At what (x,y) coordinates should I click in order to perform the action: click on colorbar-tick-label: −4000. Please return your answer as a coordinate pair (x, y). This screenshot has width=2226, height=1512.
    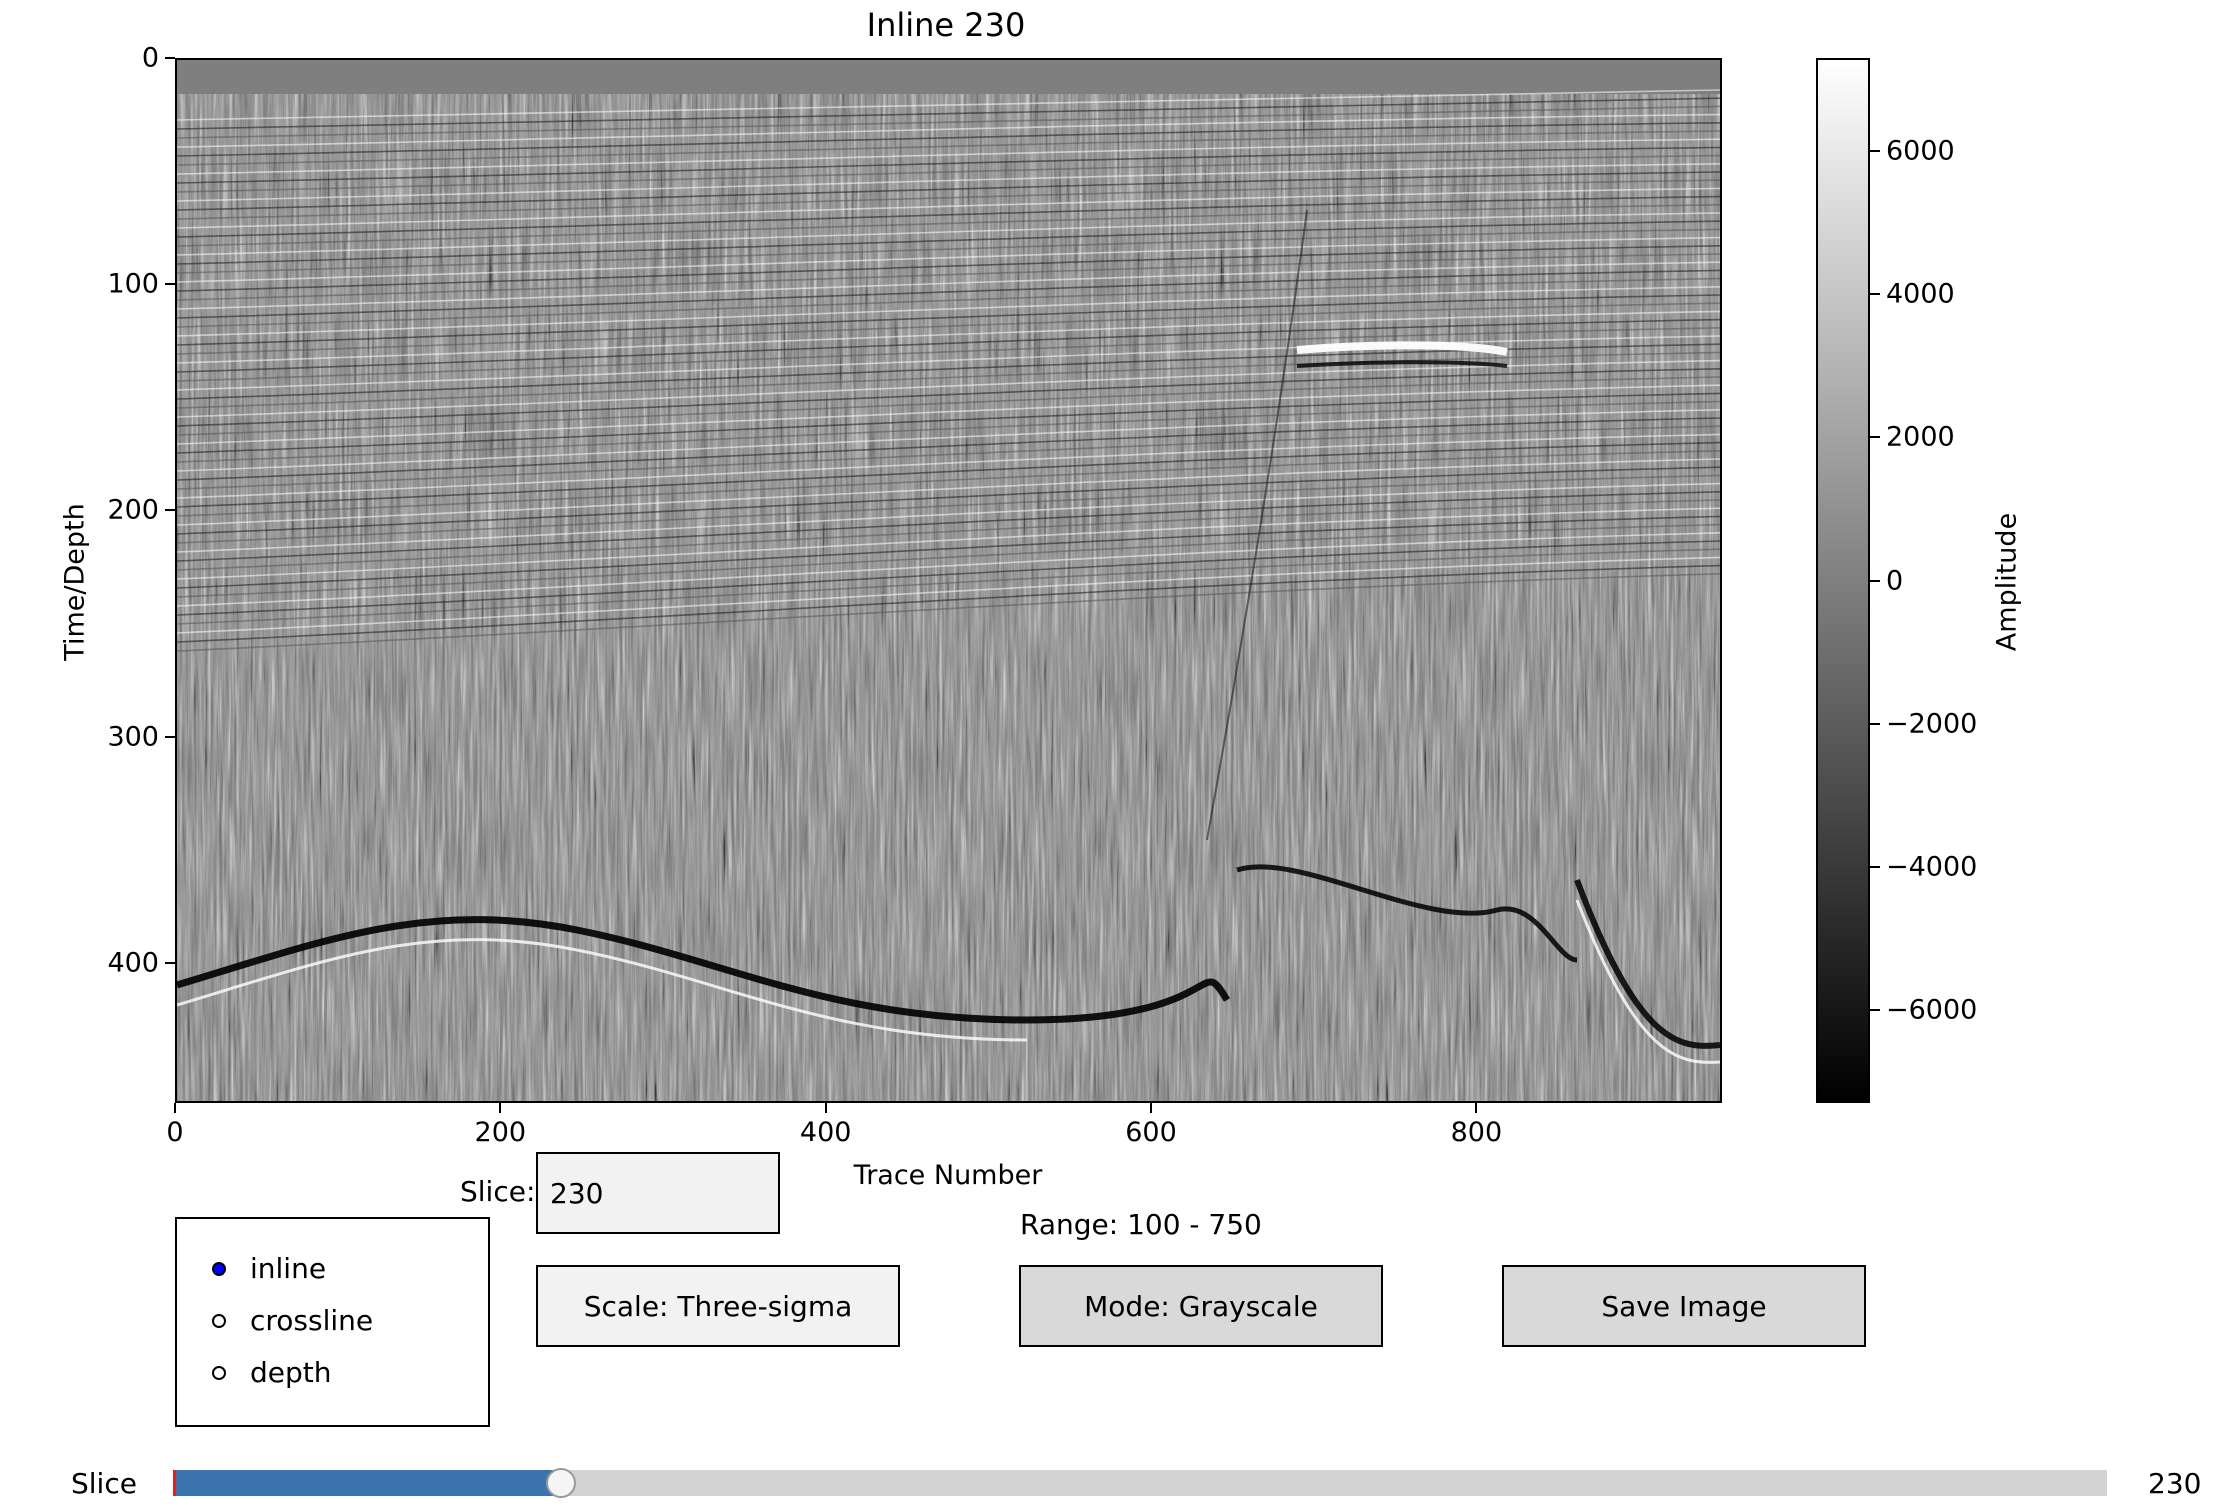
    Looking at the image, I should click on (1932, 867).